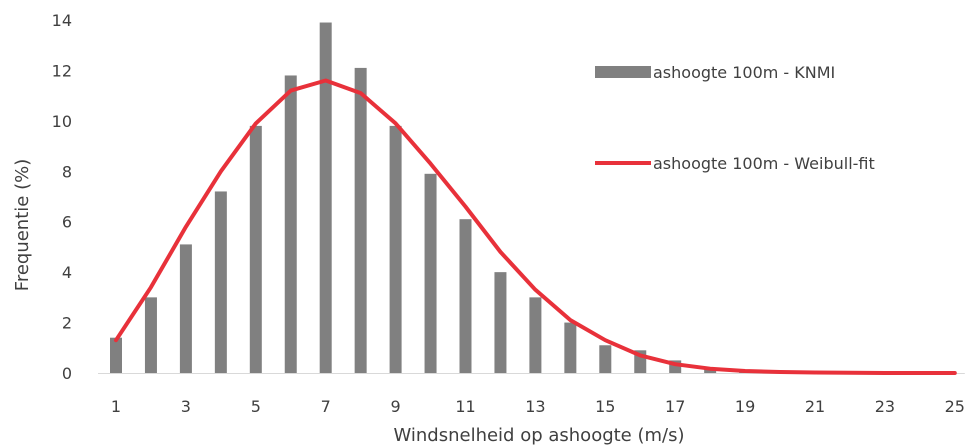 Image resolution: width=978 pixels, height=446 pixels. I want to click on x-tick-label: 17, so click(675, 406).